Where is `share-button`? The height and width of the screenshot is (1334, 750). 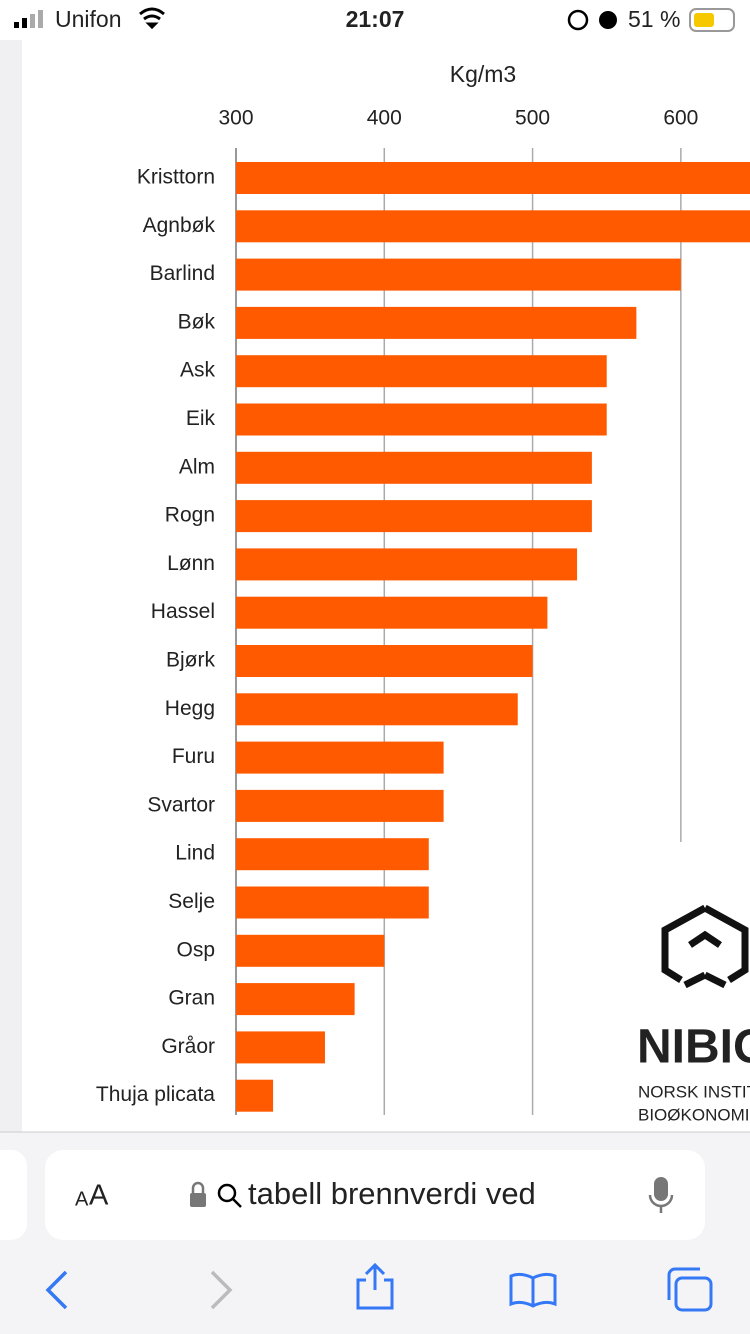 share-button is located at coordinates (375, 1286).